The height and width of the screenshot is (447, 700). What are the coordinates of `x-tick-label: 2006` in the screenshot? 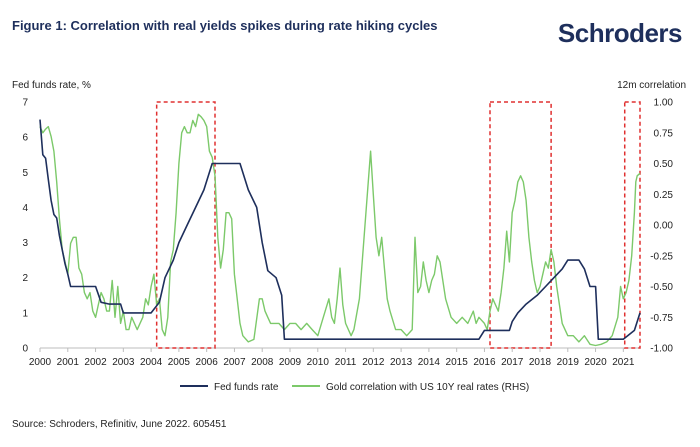 It's located at (207, 362).